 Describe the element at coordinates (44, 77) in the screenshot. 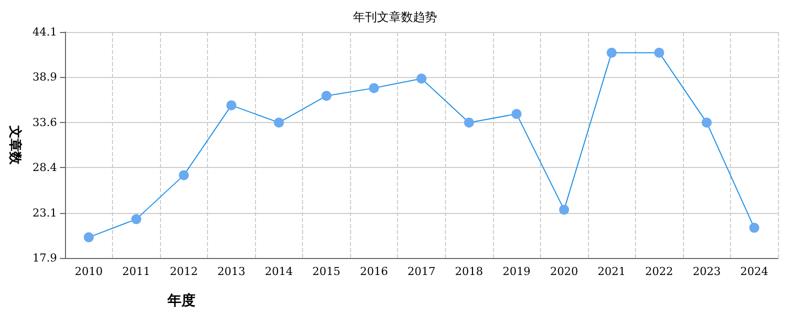

I see `y-tick-label: 38.9` at that location.